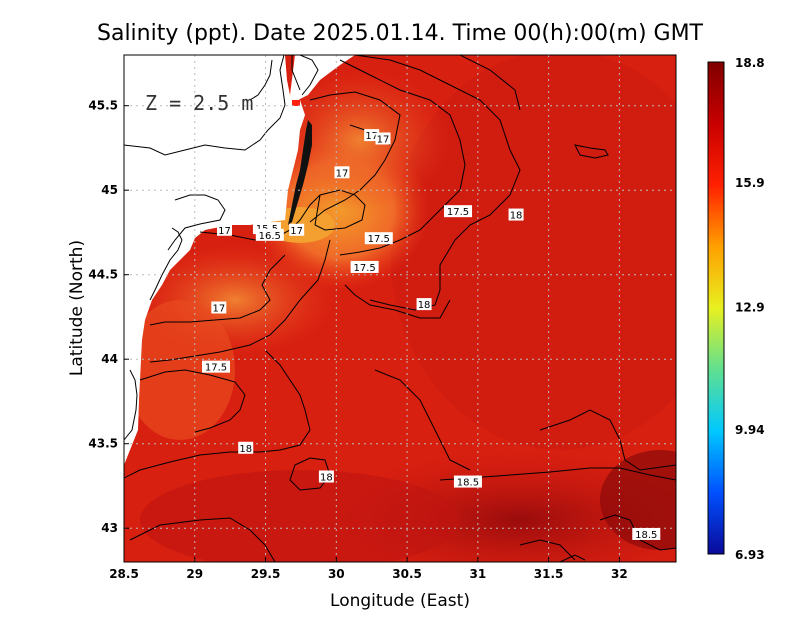  Describe the element at coordinates (300, 172) in the screenshot. I see `danube-delta-coast` at that location.